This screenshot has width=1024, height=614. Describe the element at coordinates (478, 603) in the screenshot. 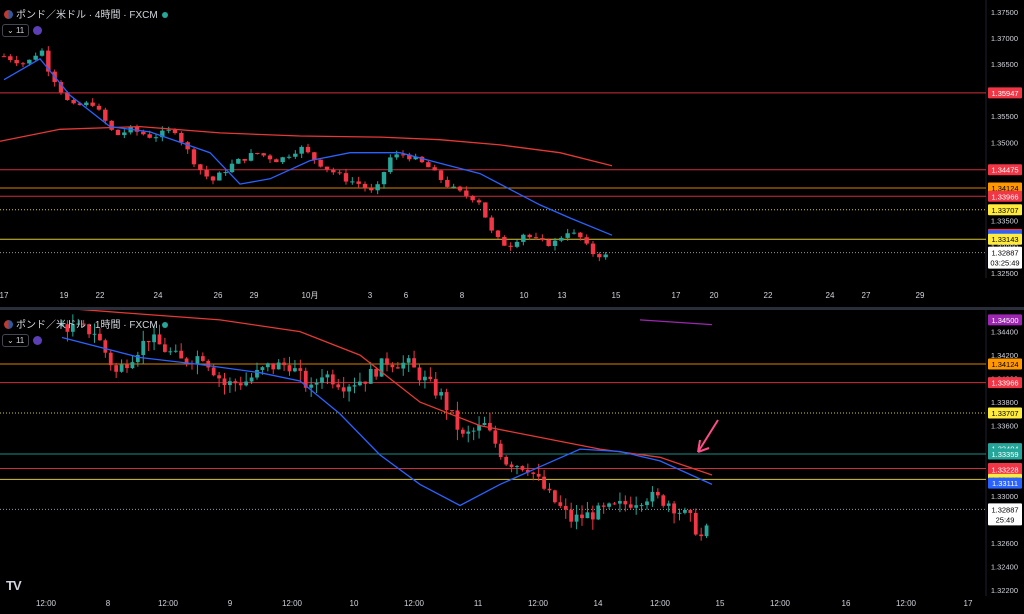

I see `x-tick-label: 11` at that location.